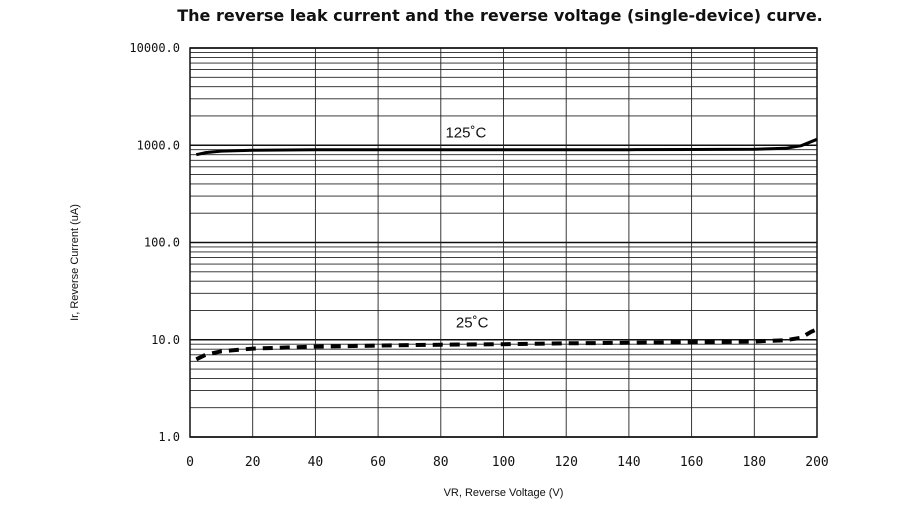 The height and width of the screenshot is (520, 900). I want to click on x-tick-label: 120, so click(565, 462).